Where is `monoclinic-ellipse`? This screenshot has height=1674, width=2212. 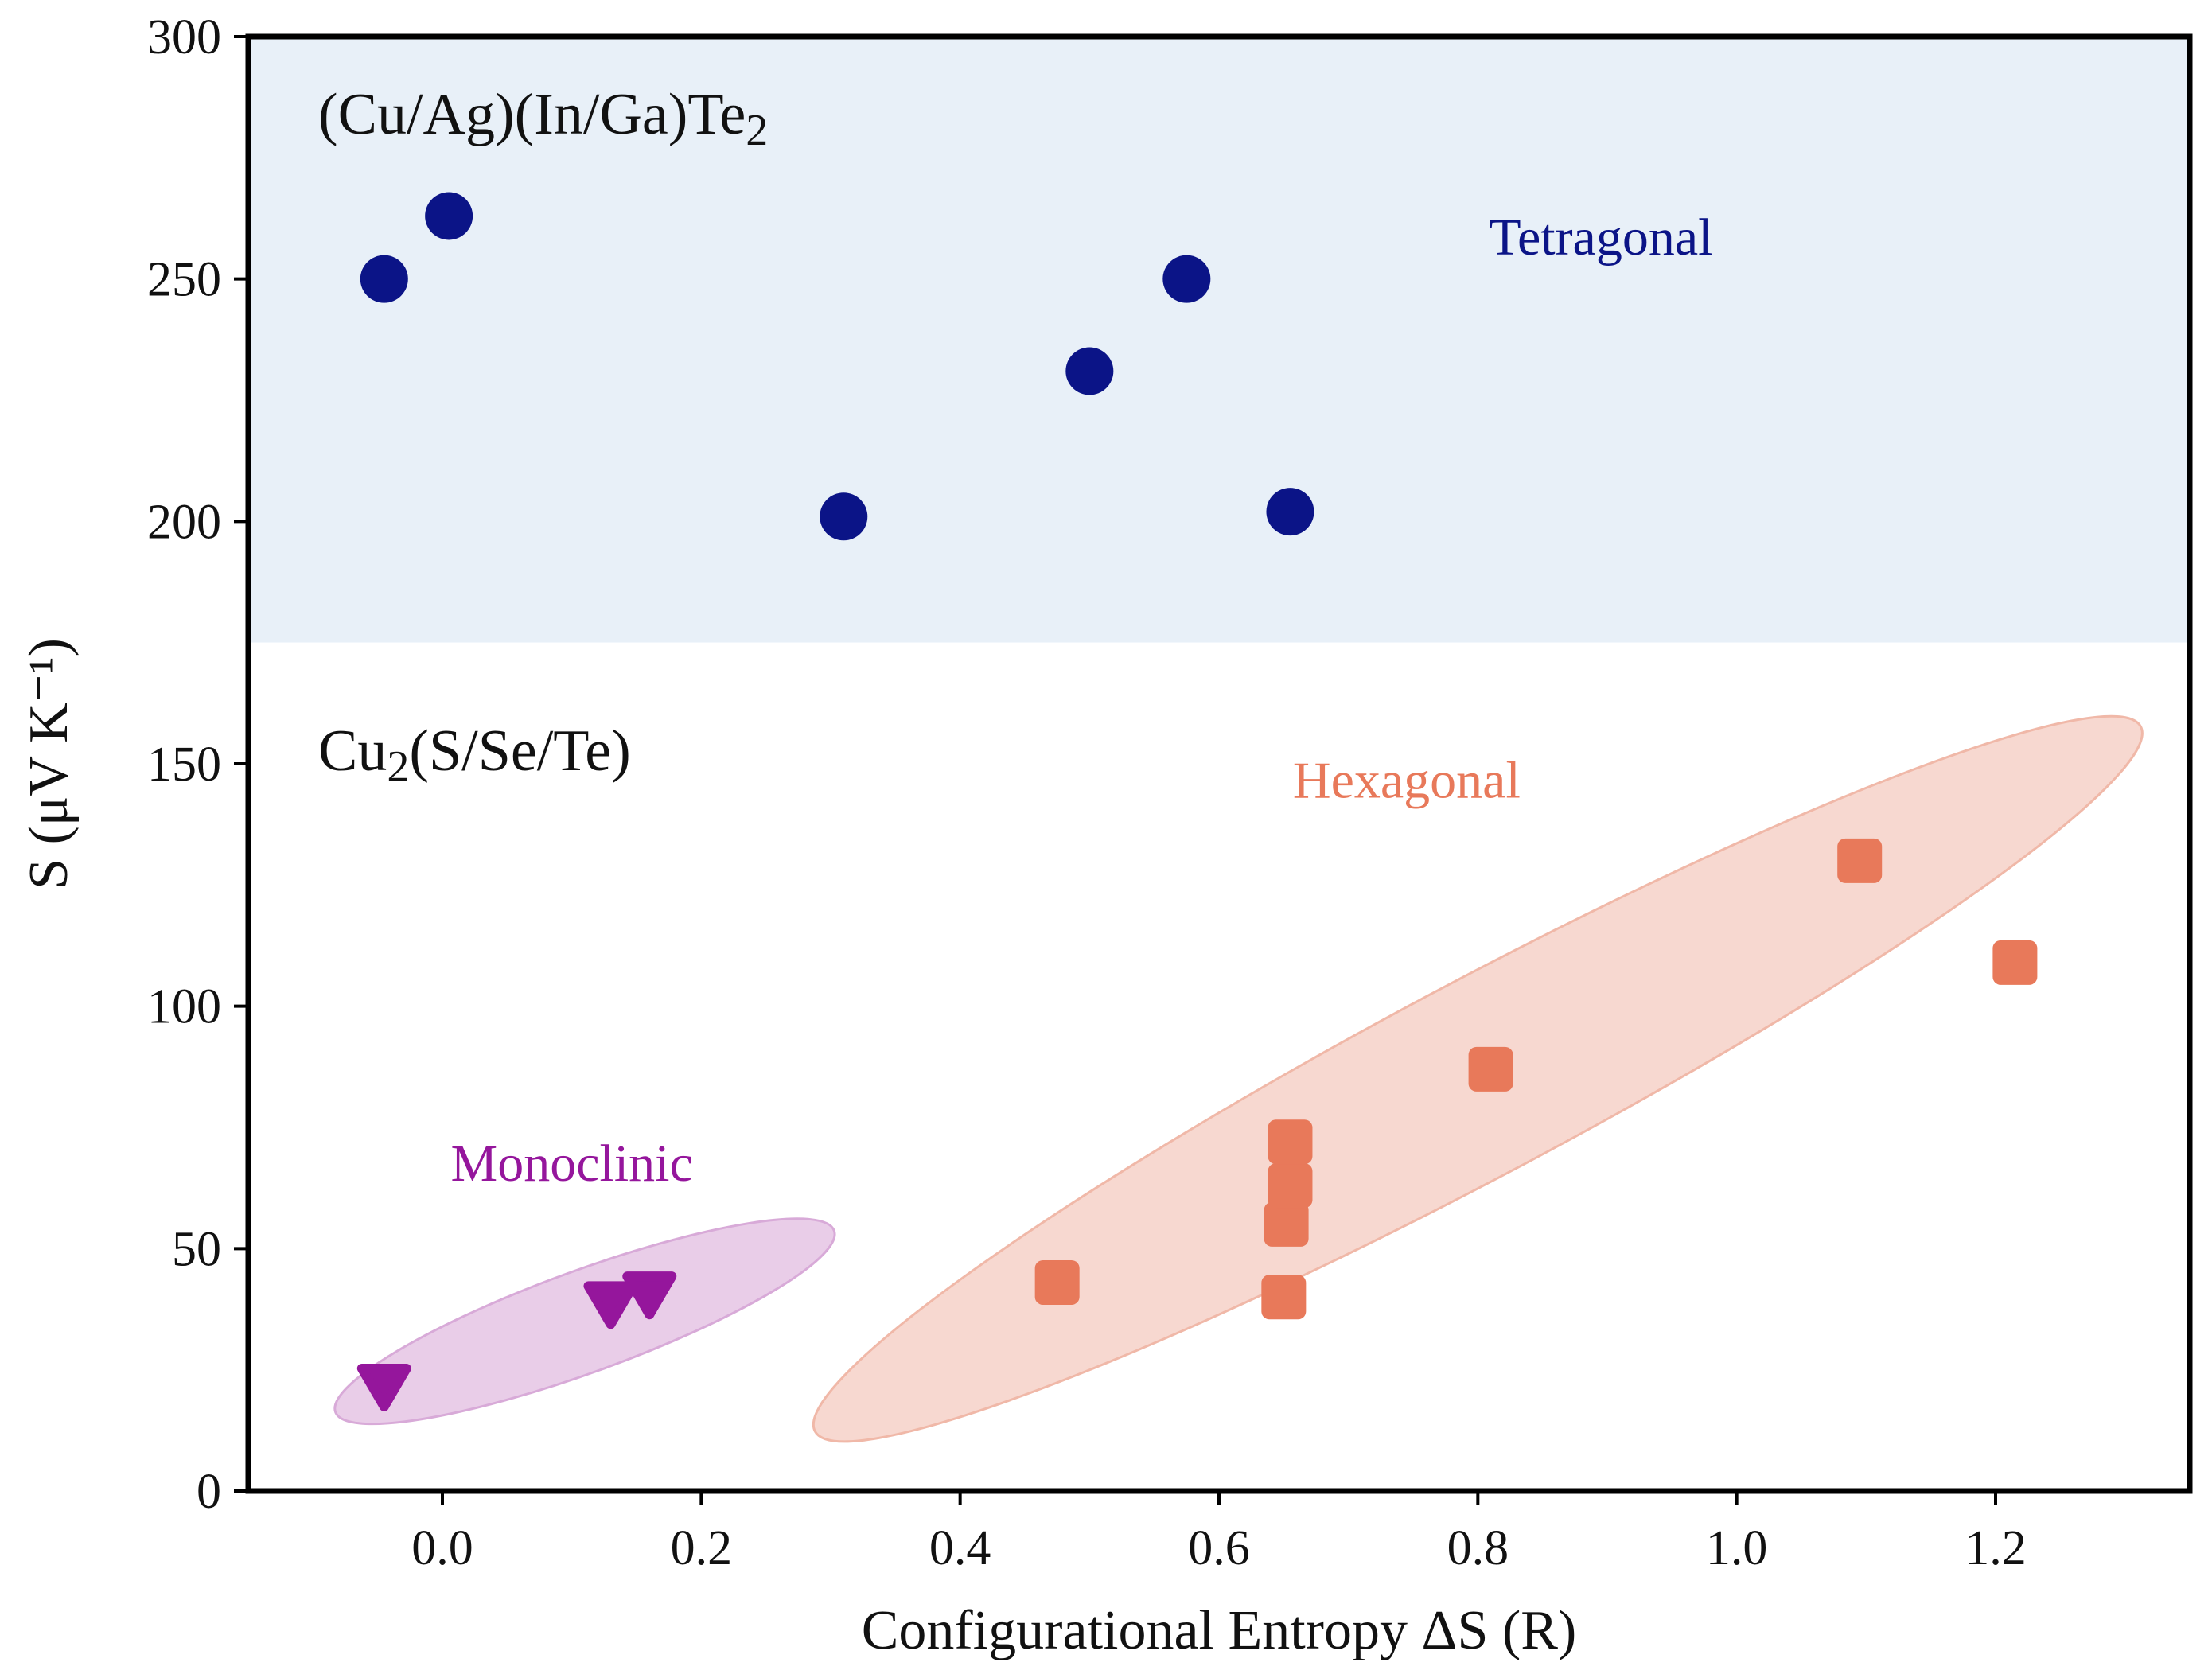 monoclinic-ellipse is located at coordinates (584, 1321).